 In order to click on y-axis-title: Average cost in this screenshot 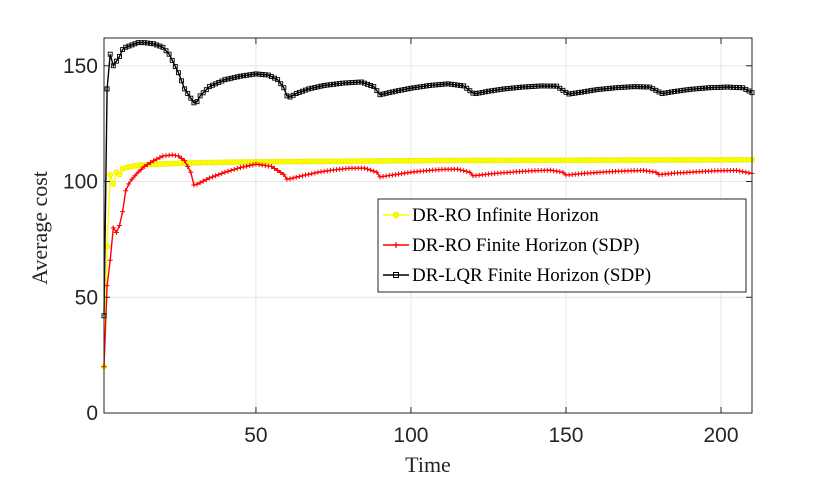, I will do `click(39, 228)`.